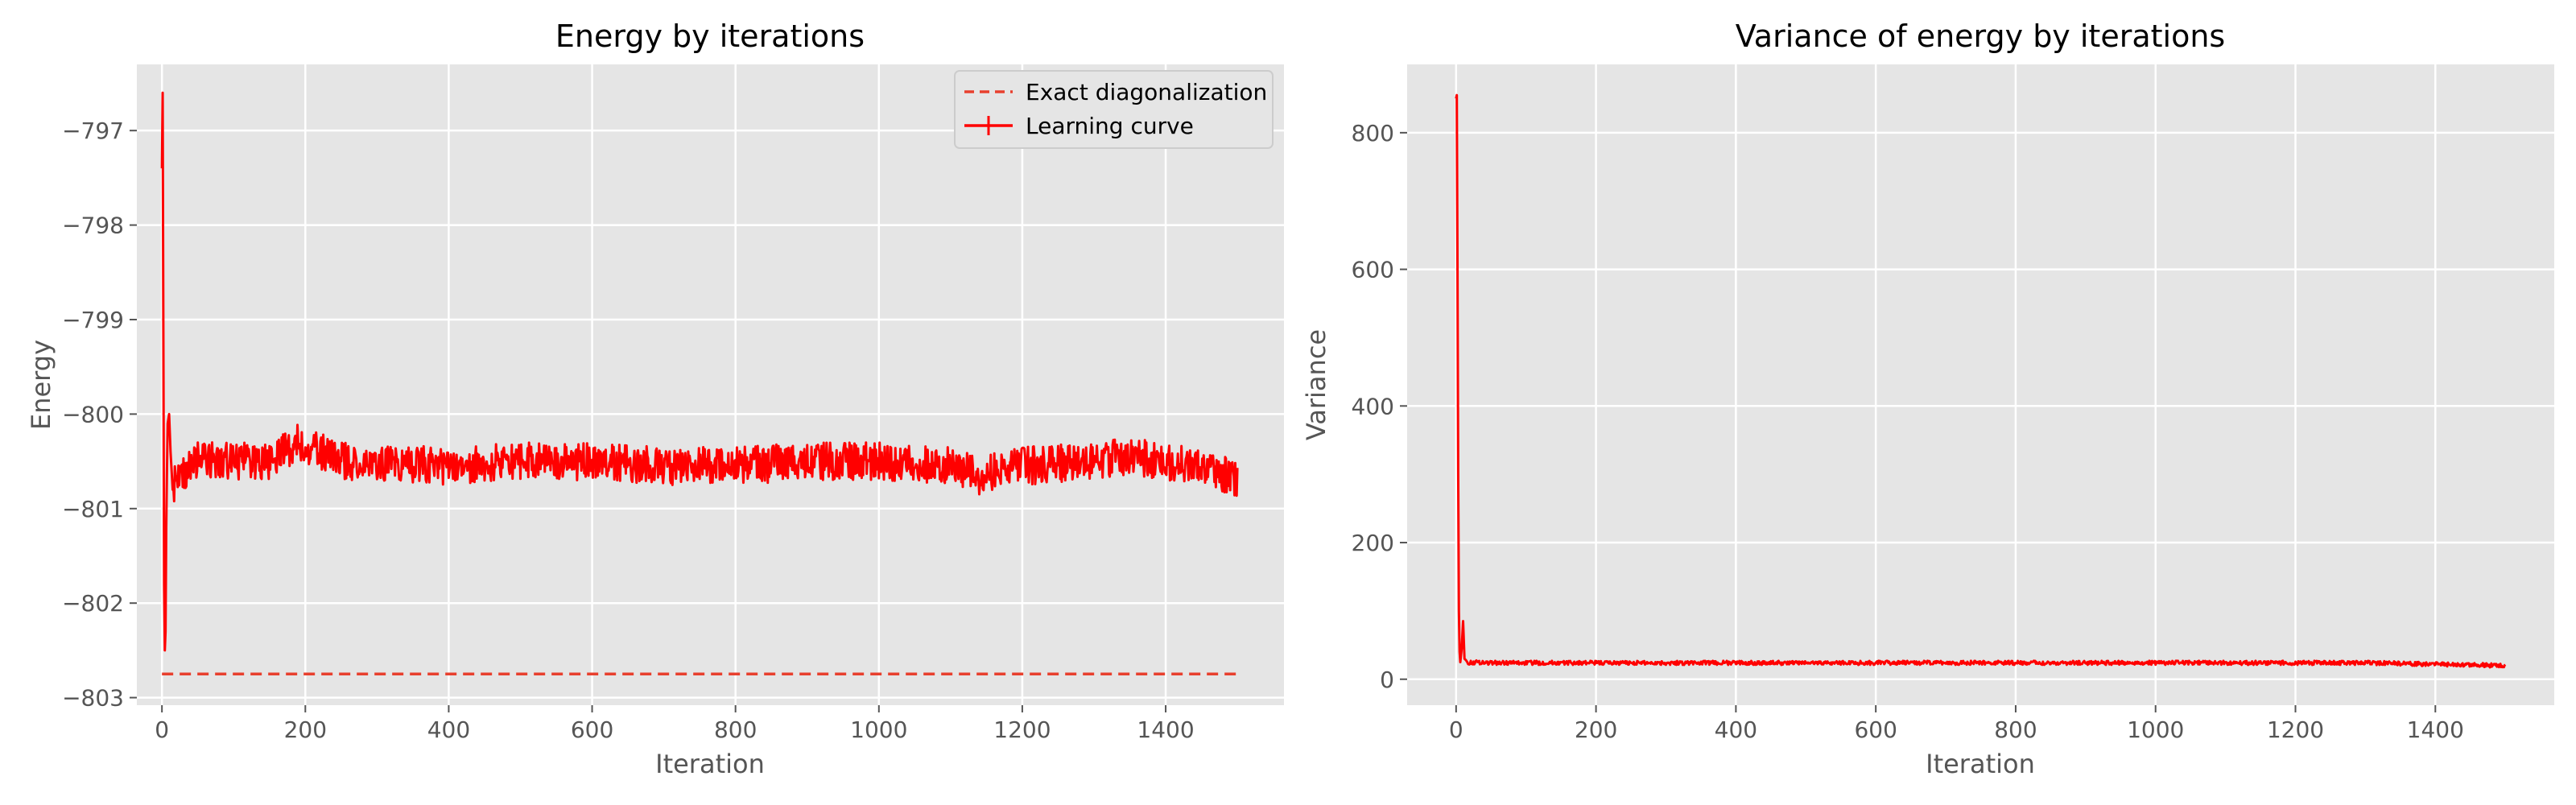 This screenshot has height=805, width=2576. Describe the element at coordinates (2435, 729) in the screenshot. I see `variance-x-tick-label: 1400` at that location.